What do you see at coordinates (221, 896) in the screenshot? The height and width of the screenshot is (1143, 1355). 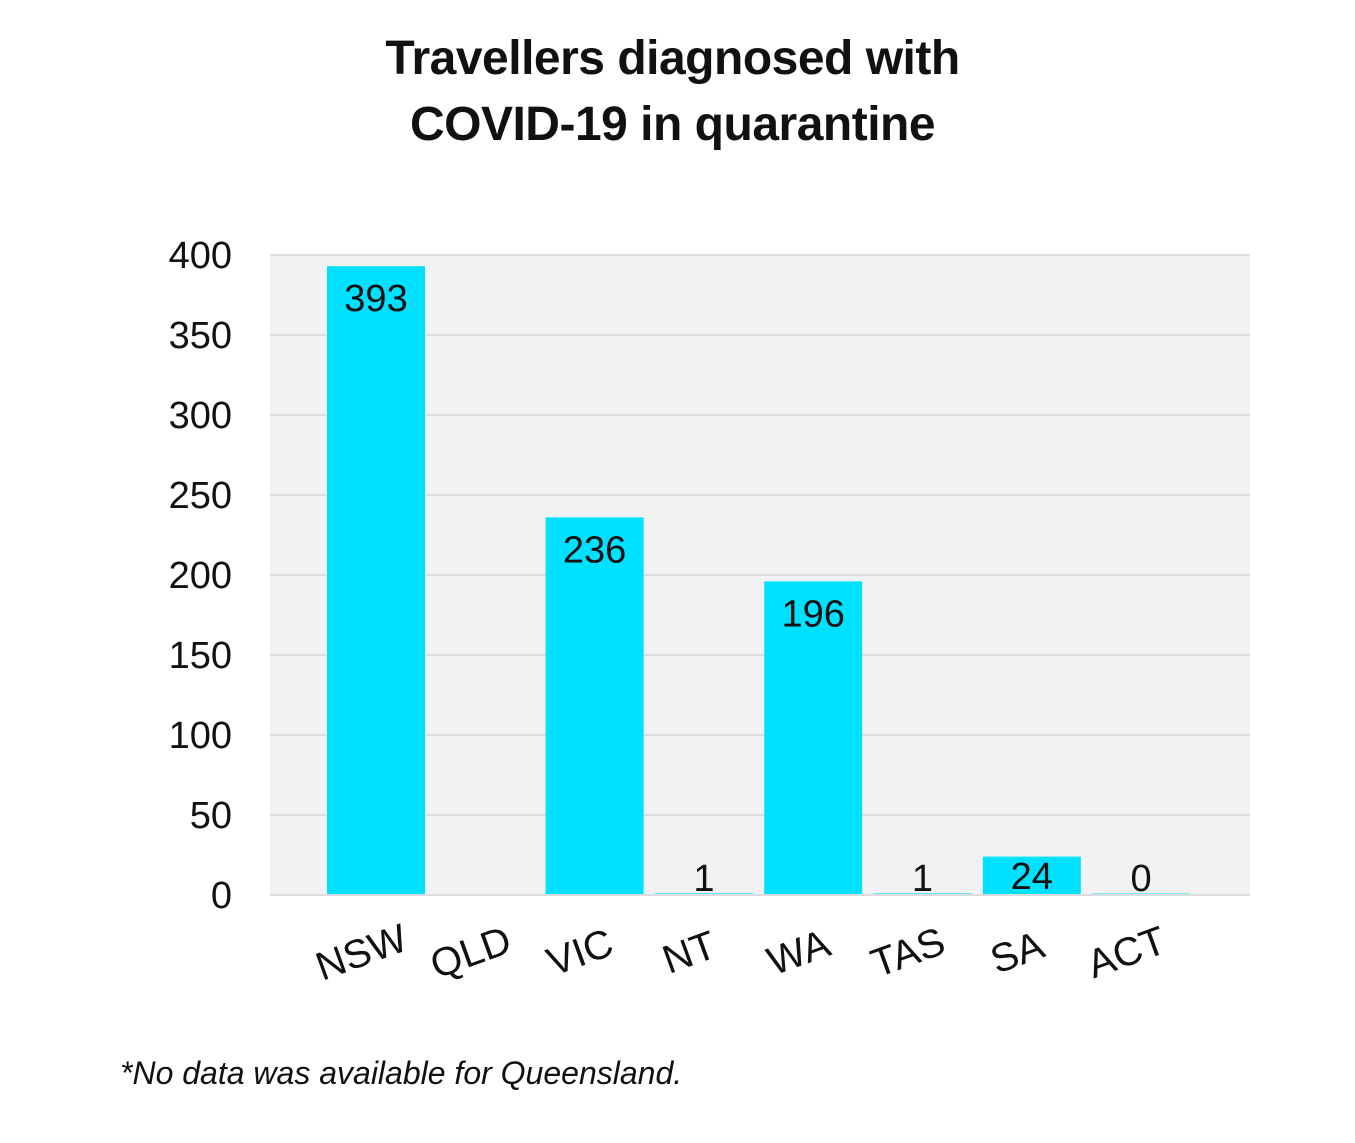 I see `y-tick-label: 0` at bounding box center [221, 896].